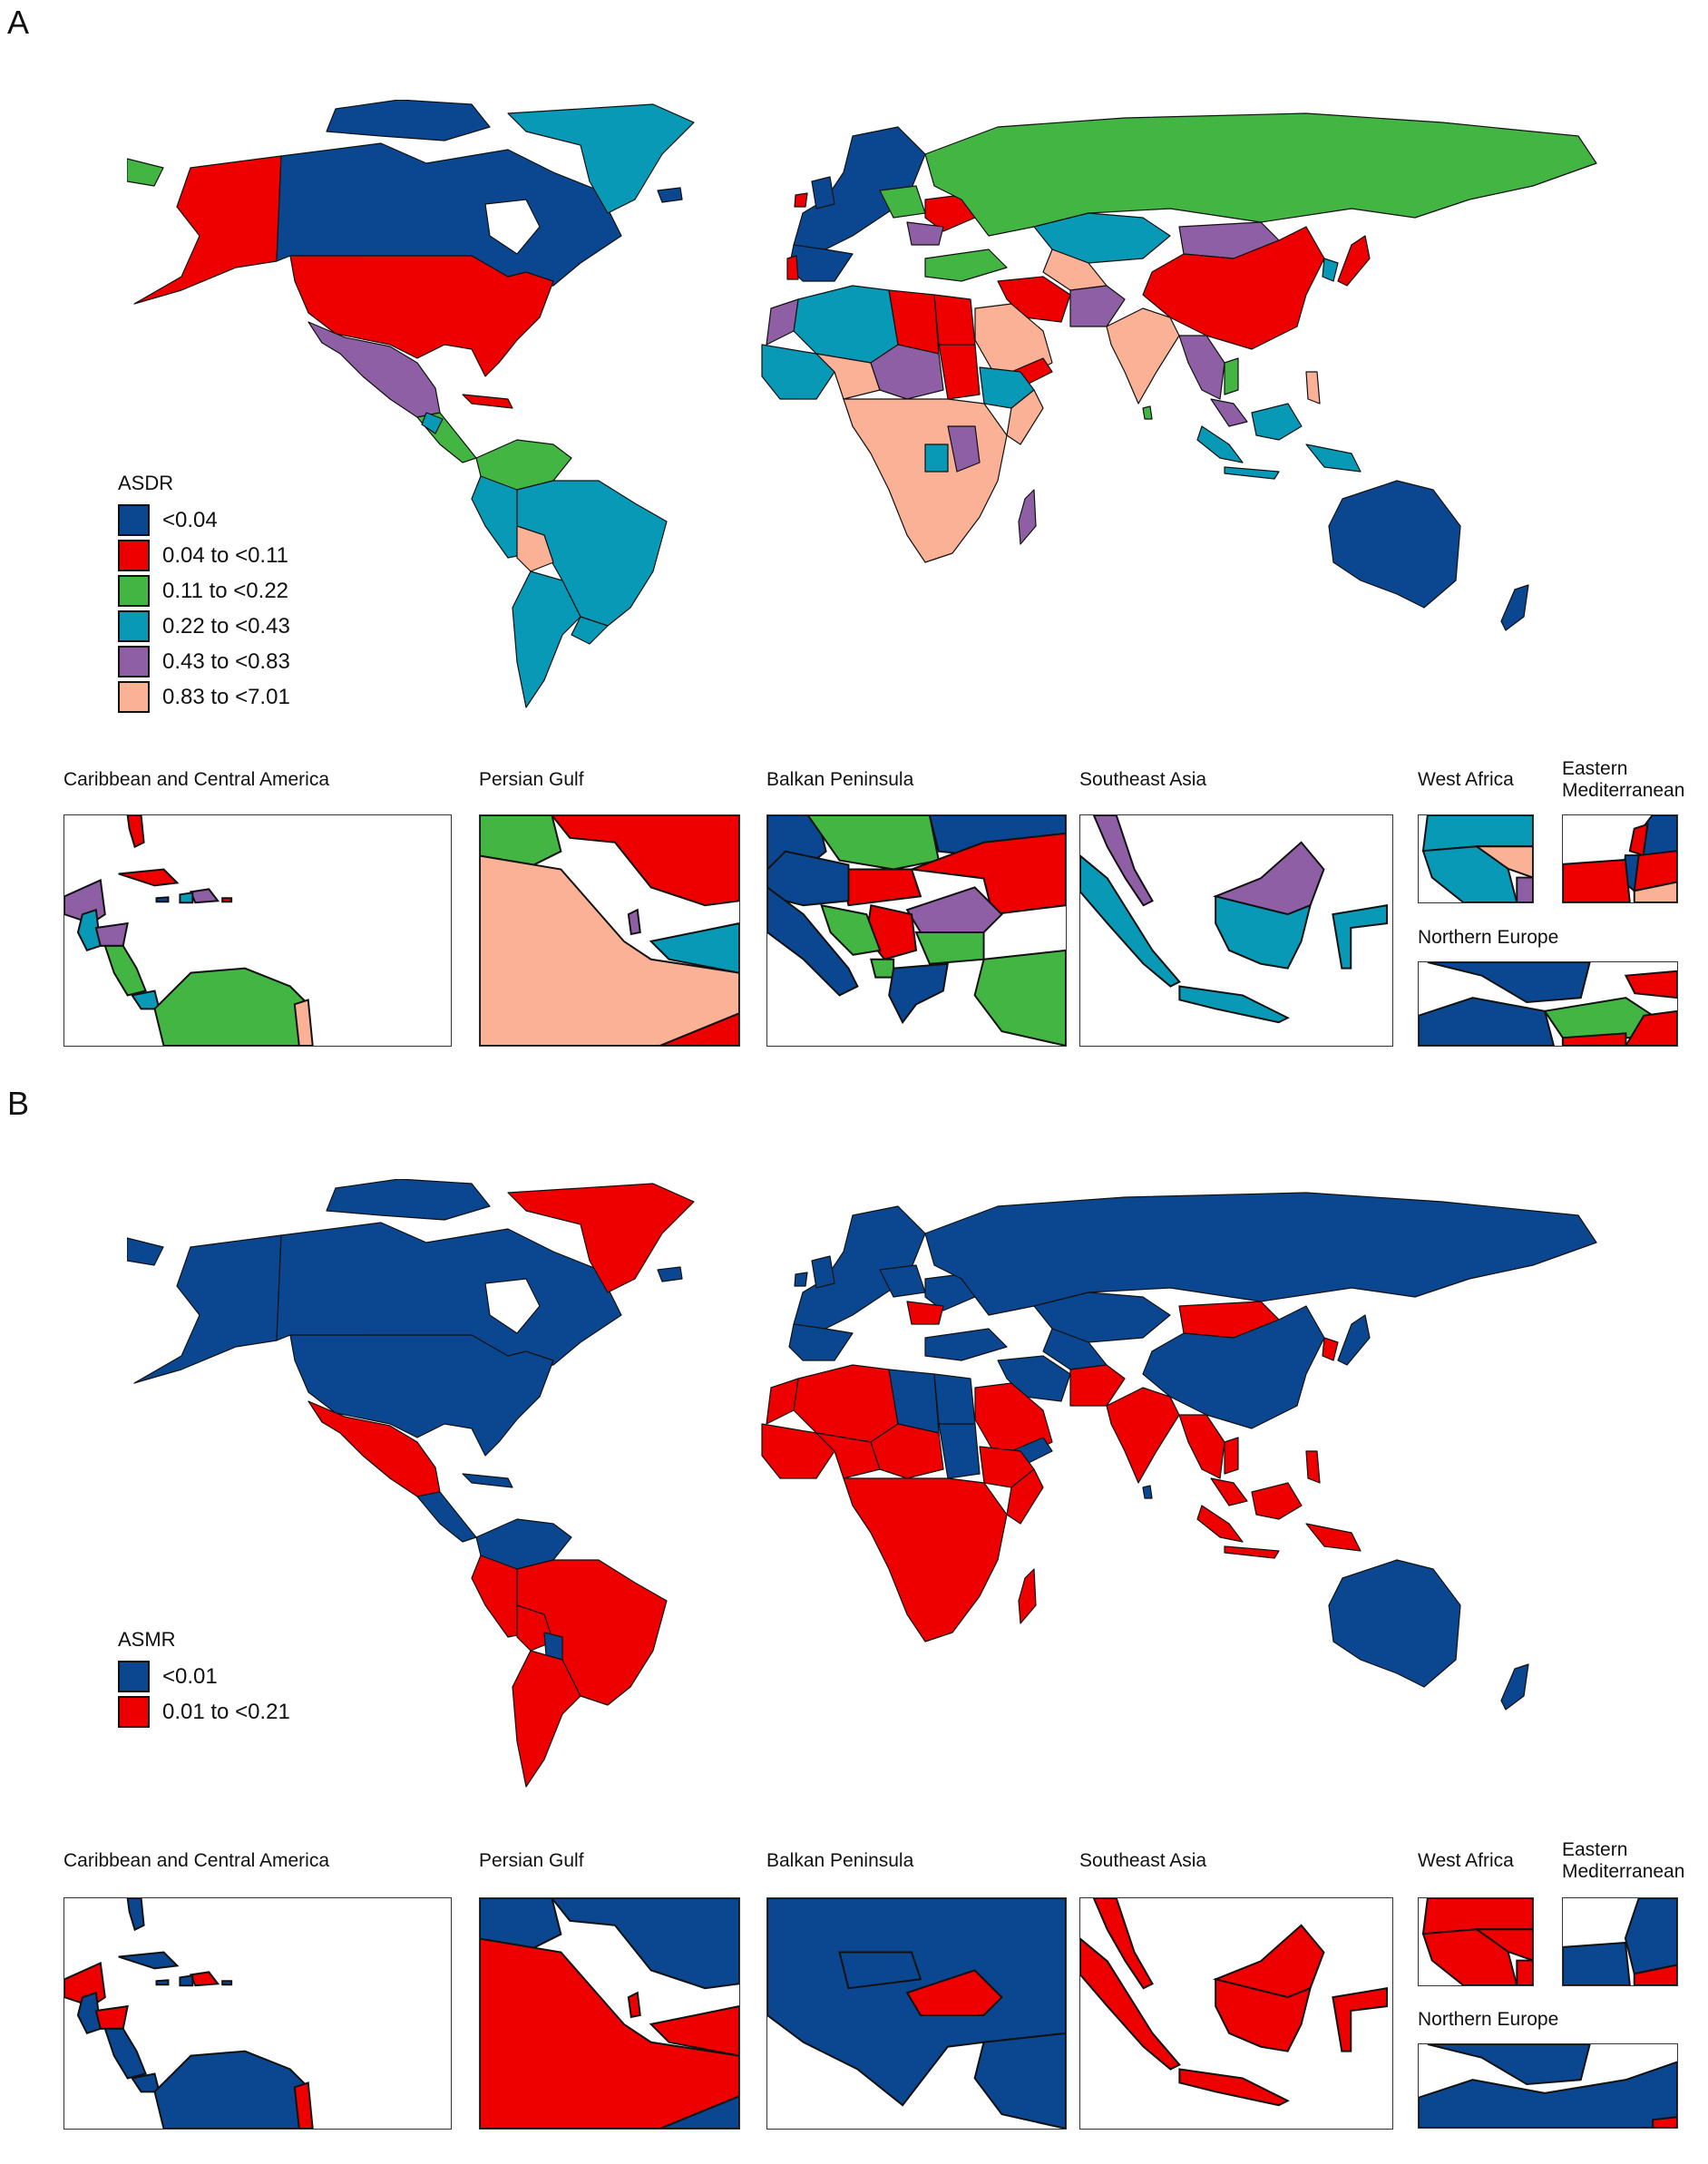 This screenshot has height=2164, width=1708. I want to click on legend-label: 0.22 to <0.43, so click(226, 626).